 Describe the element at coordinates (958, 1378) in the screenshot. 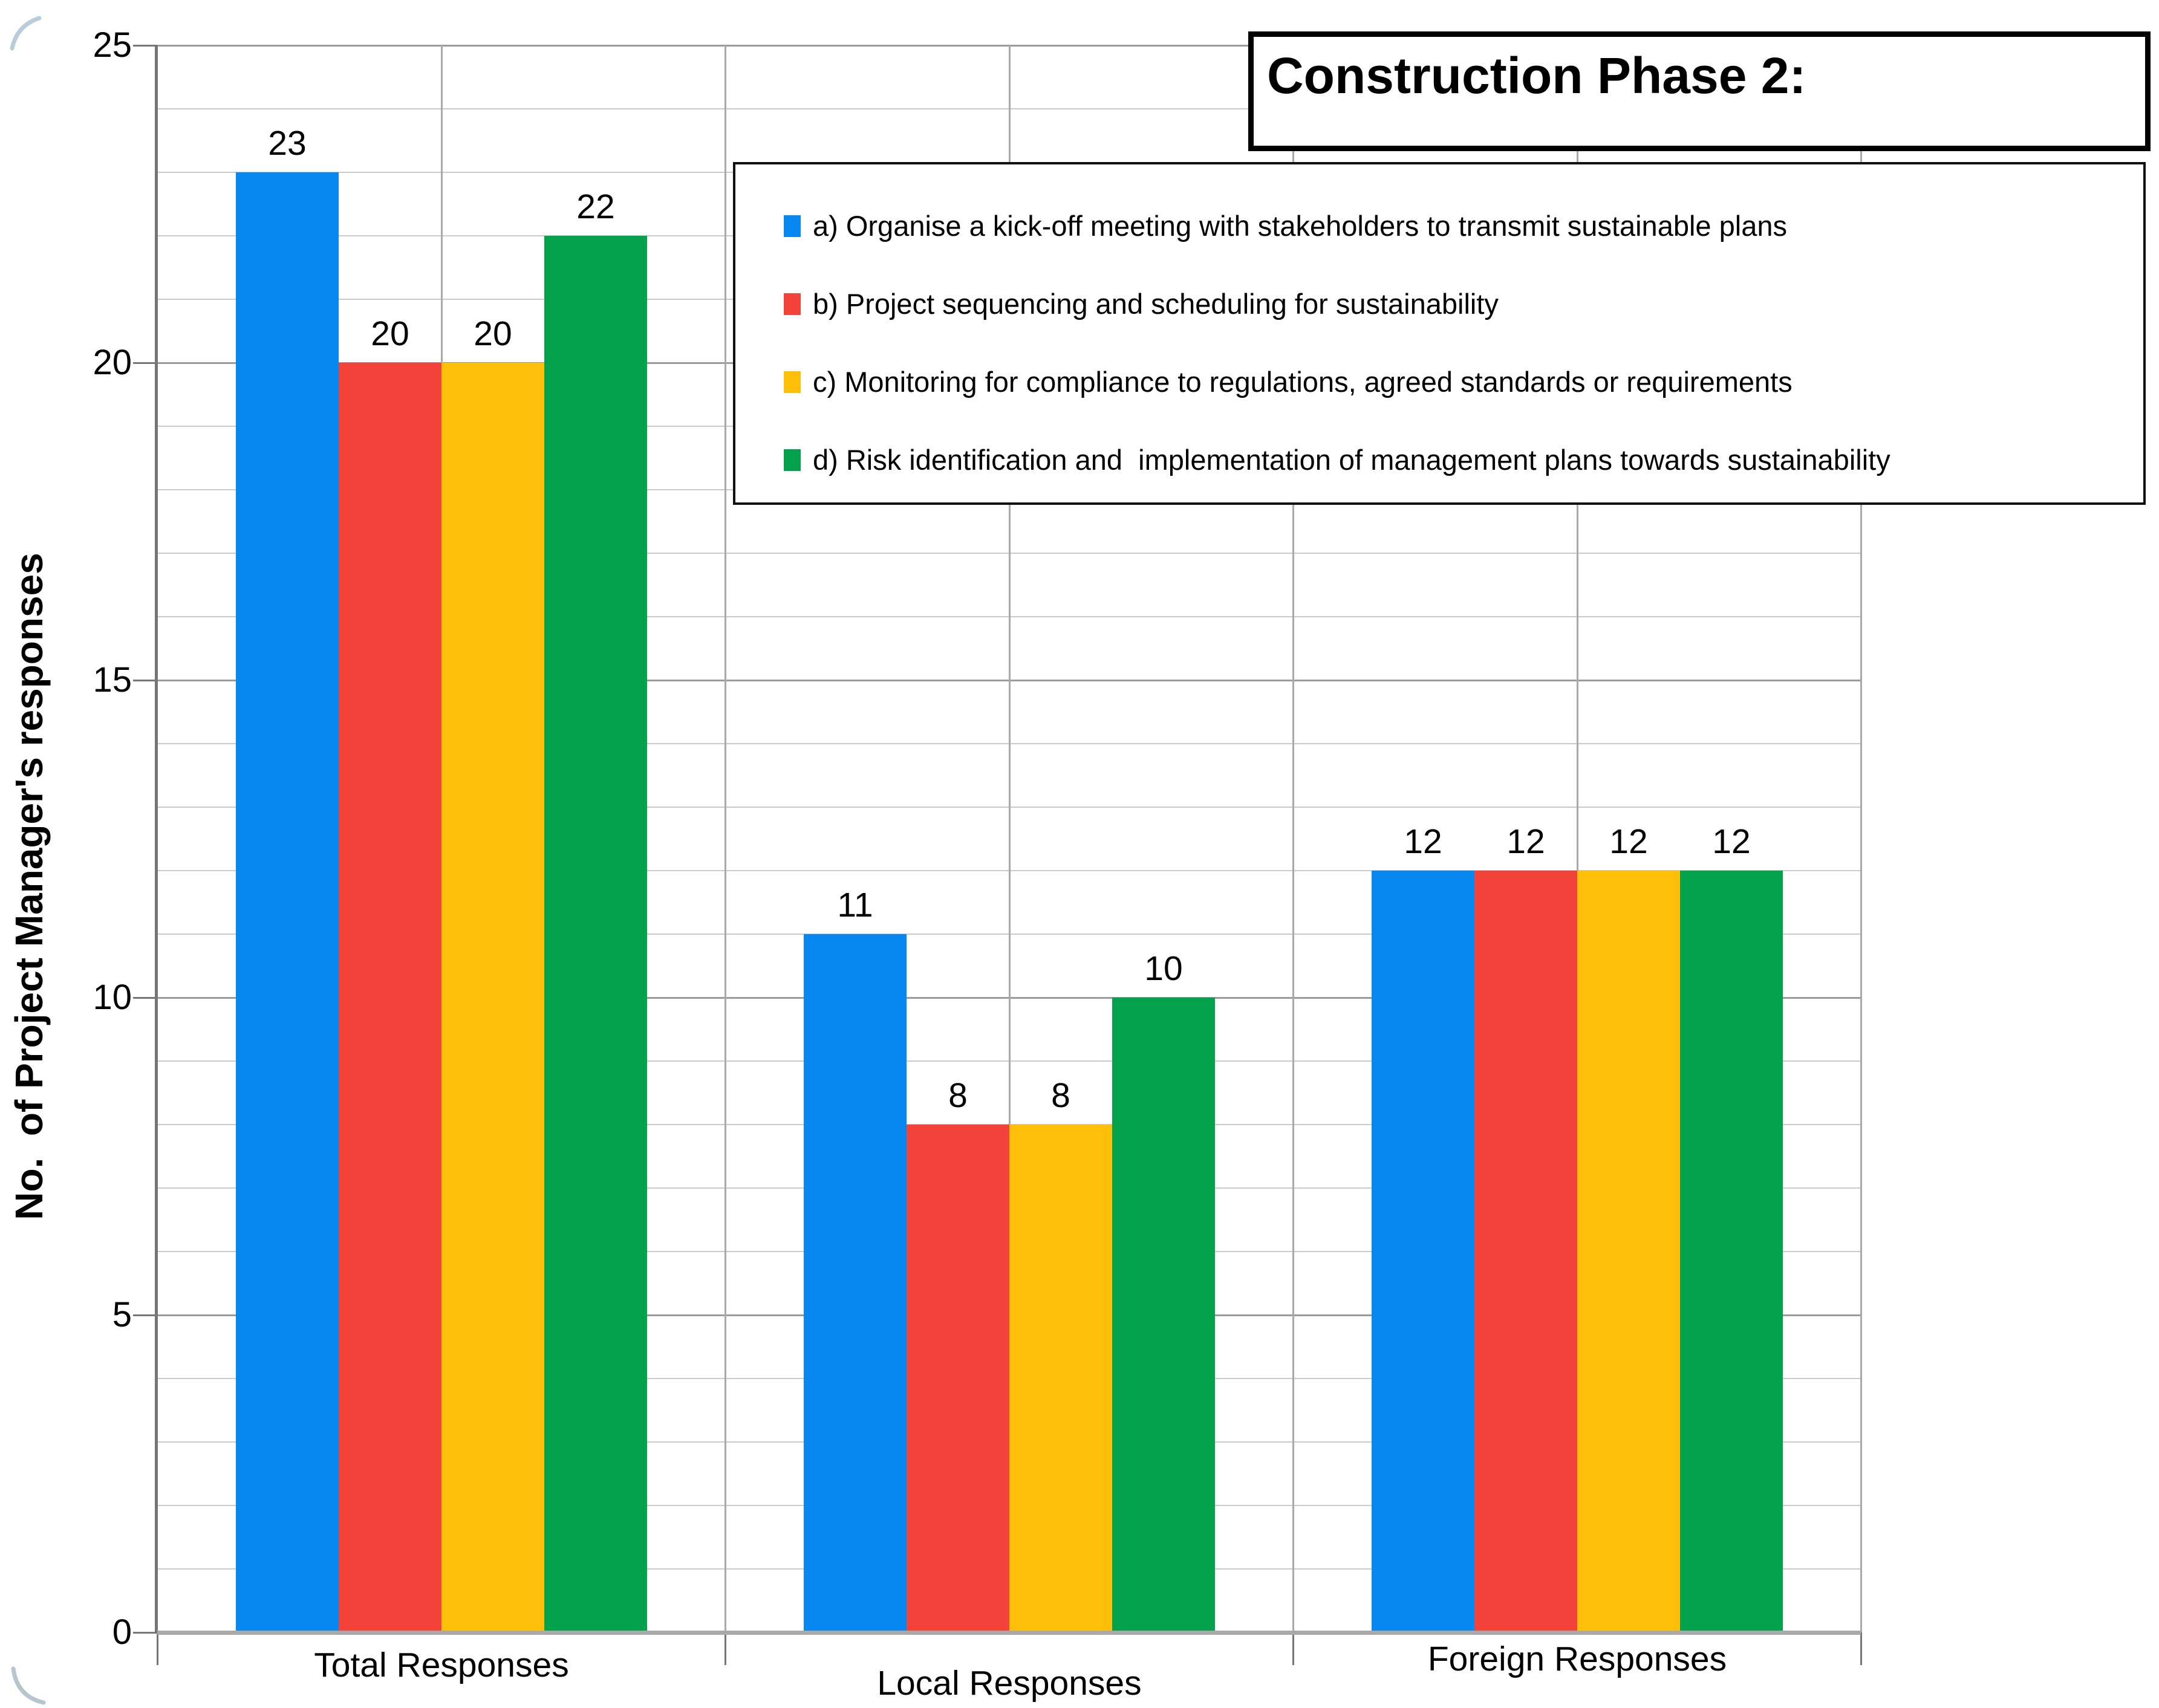

I see `bar-series-b-local-responses` at that location.